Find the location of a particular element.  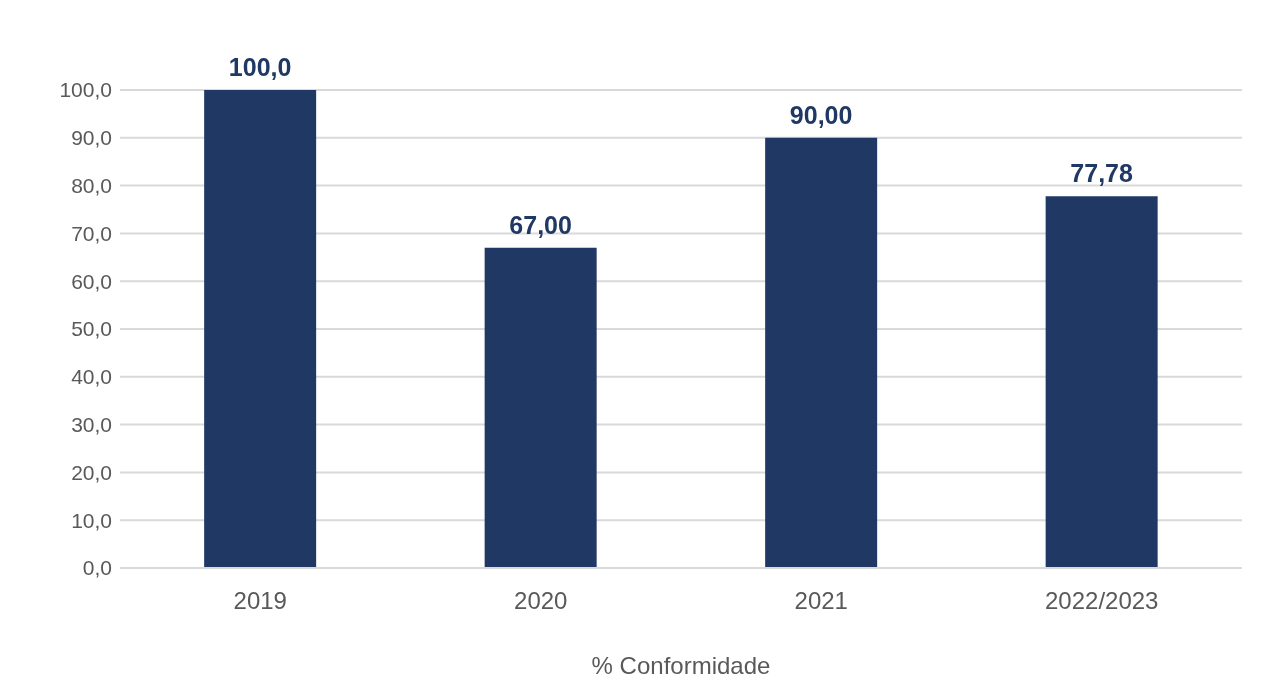

y-tick-label: 20,0 is located at coordinates (91, 472).